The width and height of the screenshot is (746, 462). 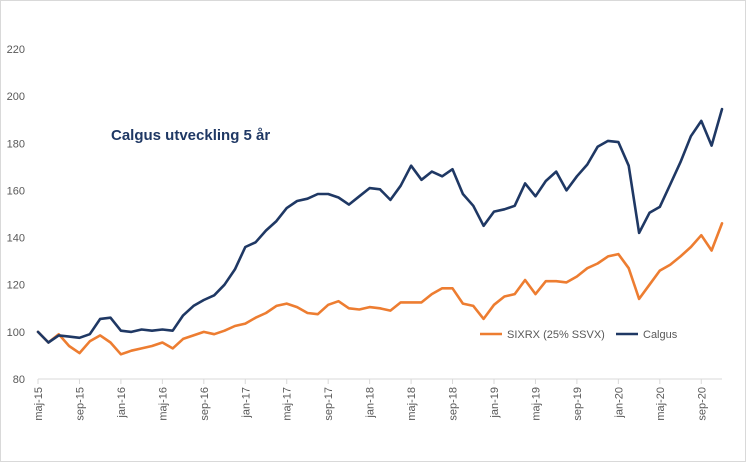 I want to click on x-tick-label: sep-17, so click(x=329, y=404).